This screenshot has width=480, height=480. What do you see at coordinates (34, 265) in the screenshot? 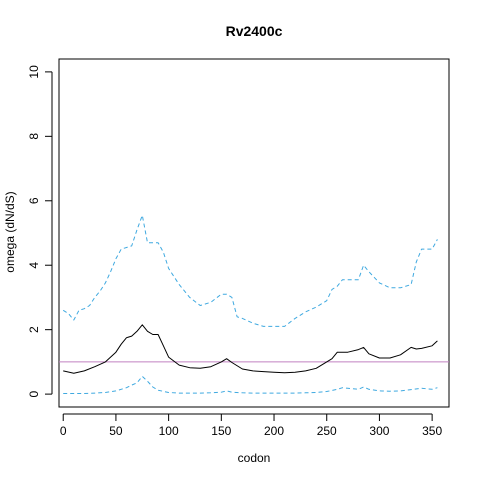
I see `y-tick-label: 4` at bounding box center [34, 265].